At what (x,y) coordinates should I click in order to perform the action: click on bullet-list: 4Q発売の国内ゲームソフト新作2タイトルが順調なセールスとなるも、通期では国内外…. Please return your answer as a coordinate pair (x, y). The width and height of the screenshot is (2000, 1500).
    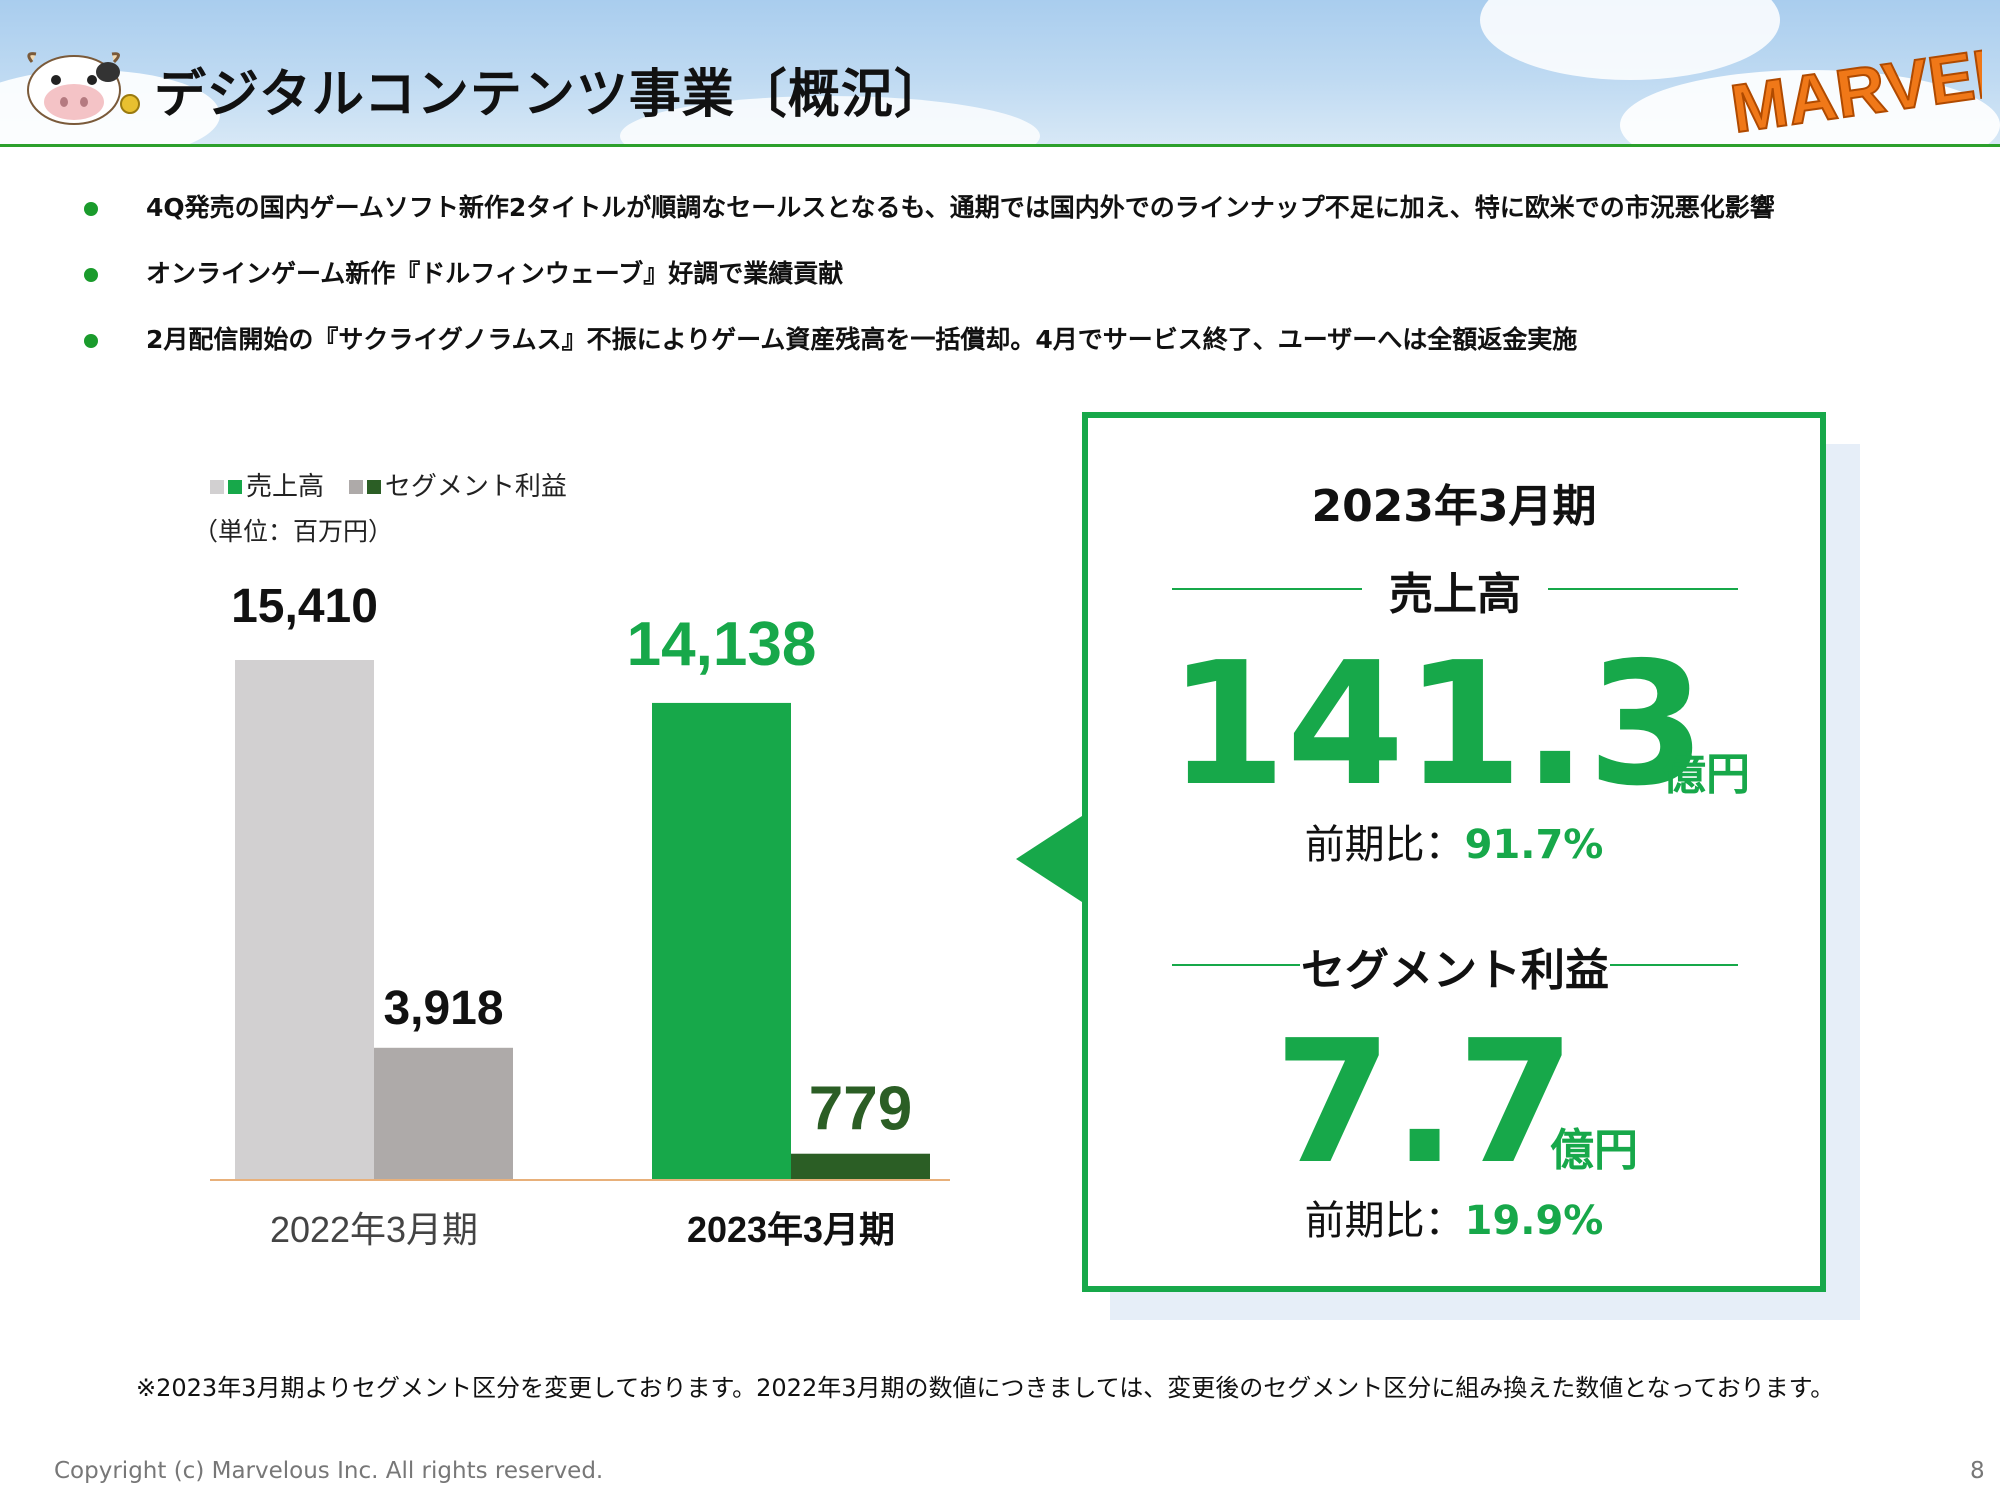
    Looking at the image, I should click on (1034, 287).